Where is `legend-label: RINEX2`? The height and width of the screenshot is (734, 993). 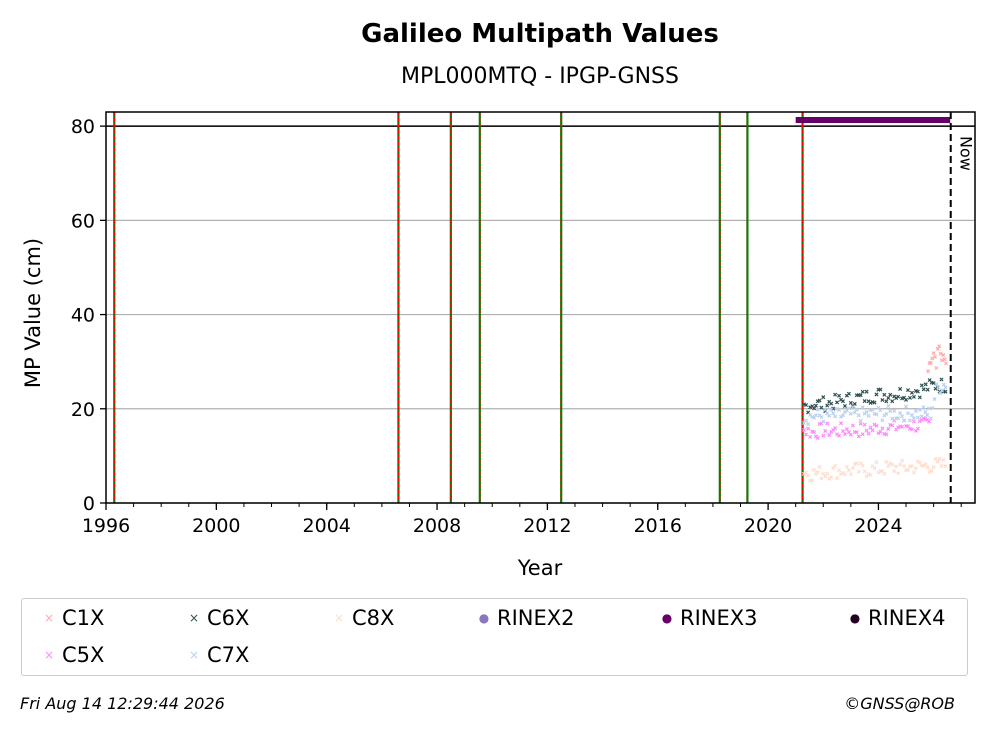 legend-label: RINEX2 is located at coordinates (536, 618).